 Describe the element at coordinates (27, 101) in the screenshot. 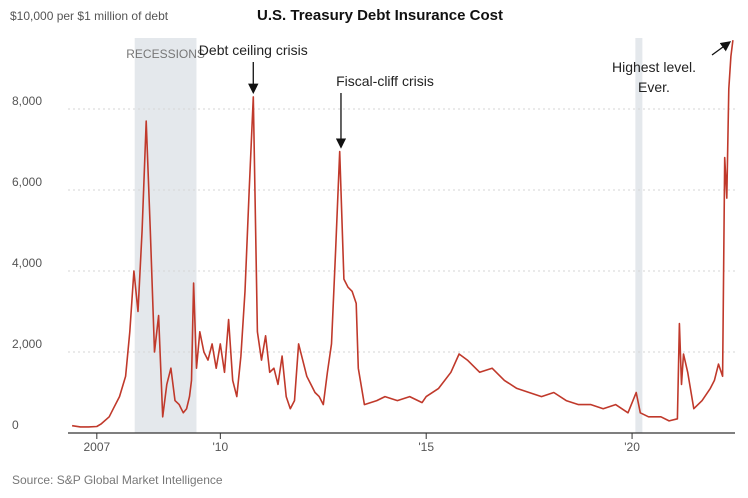

I see `y-tick-label: 8,000` at that location.